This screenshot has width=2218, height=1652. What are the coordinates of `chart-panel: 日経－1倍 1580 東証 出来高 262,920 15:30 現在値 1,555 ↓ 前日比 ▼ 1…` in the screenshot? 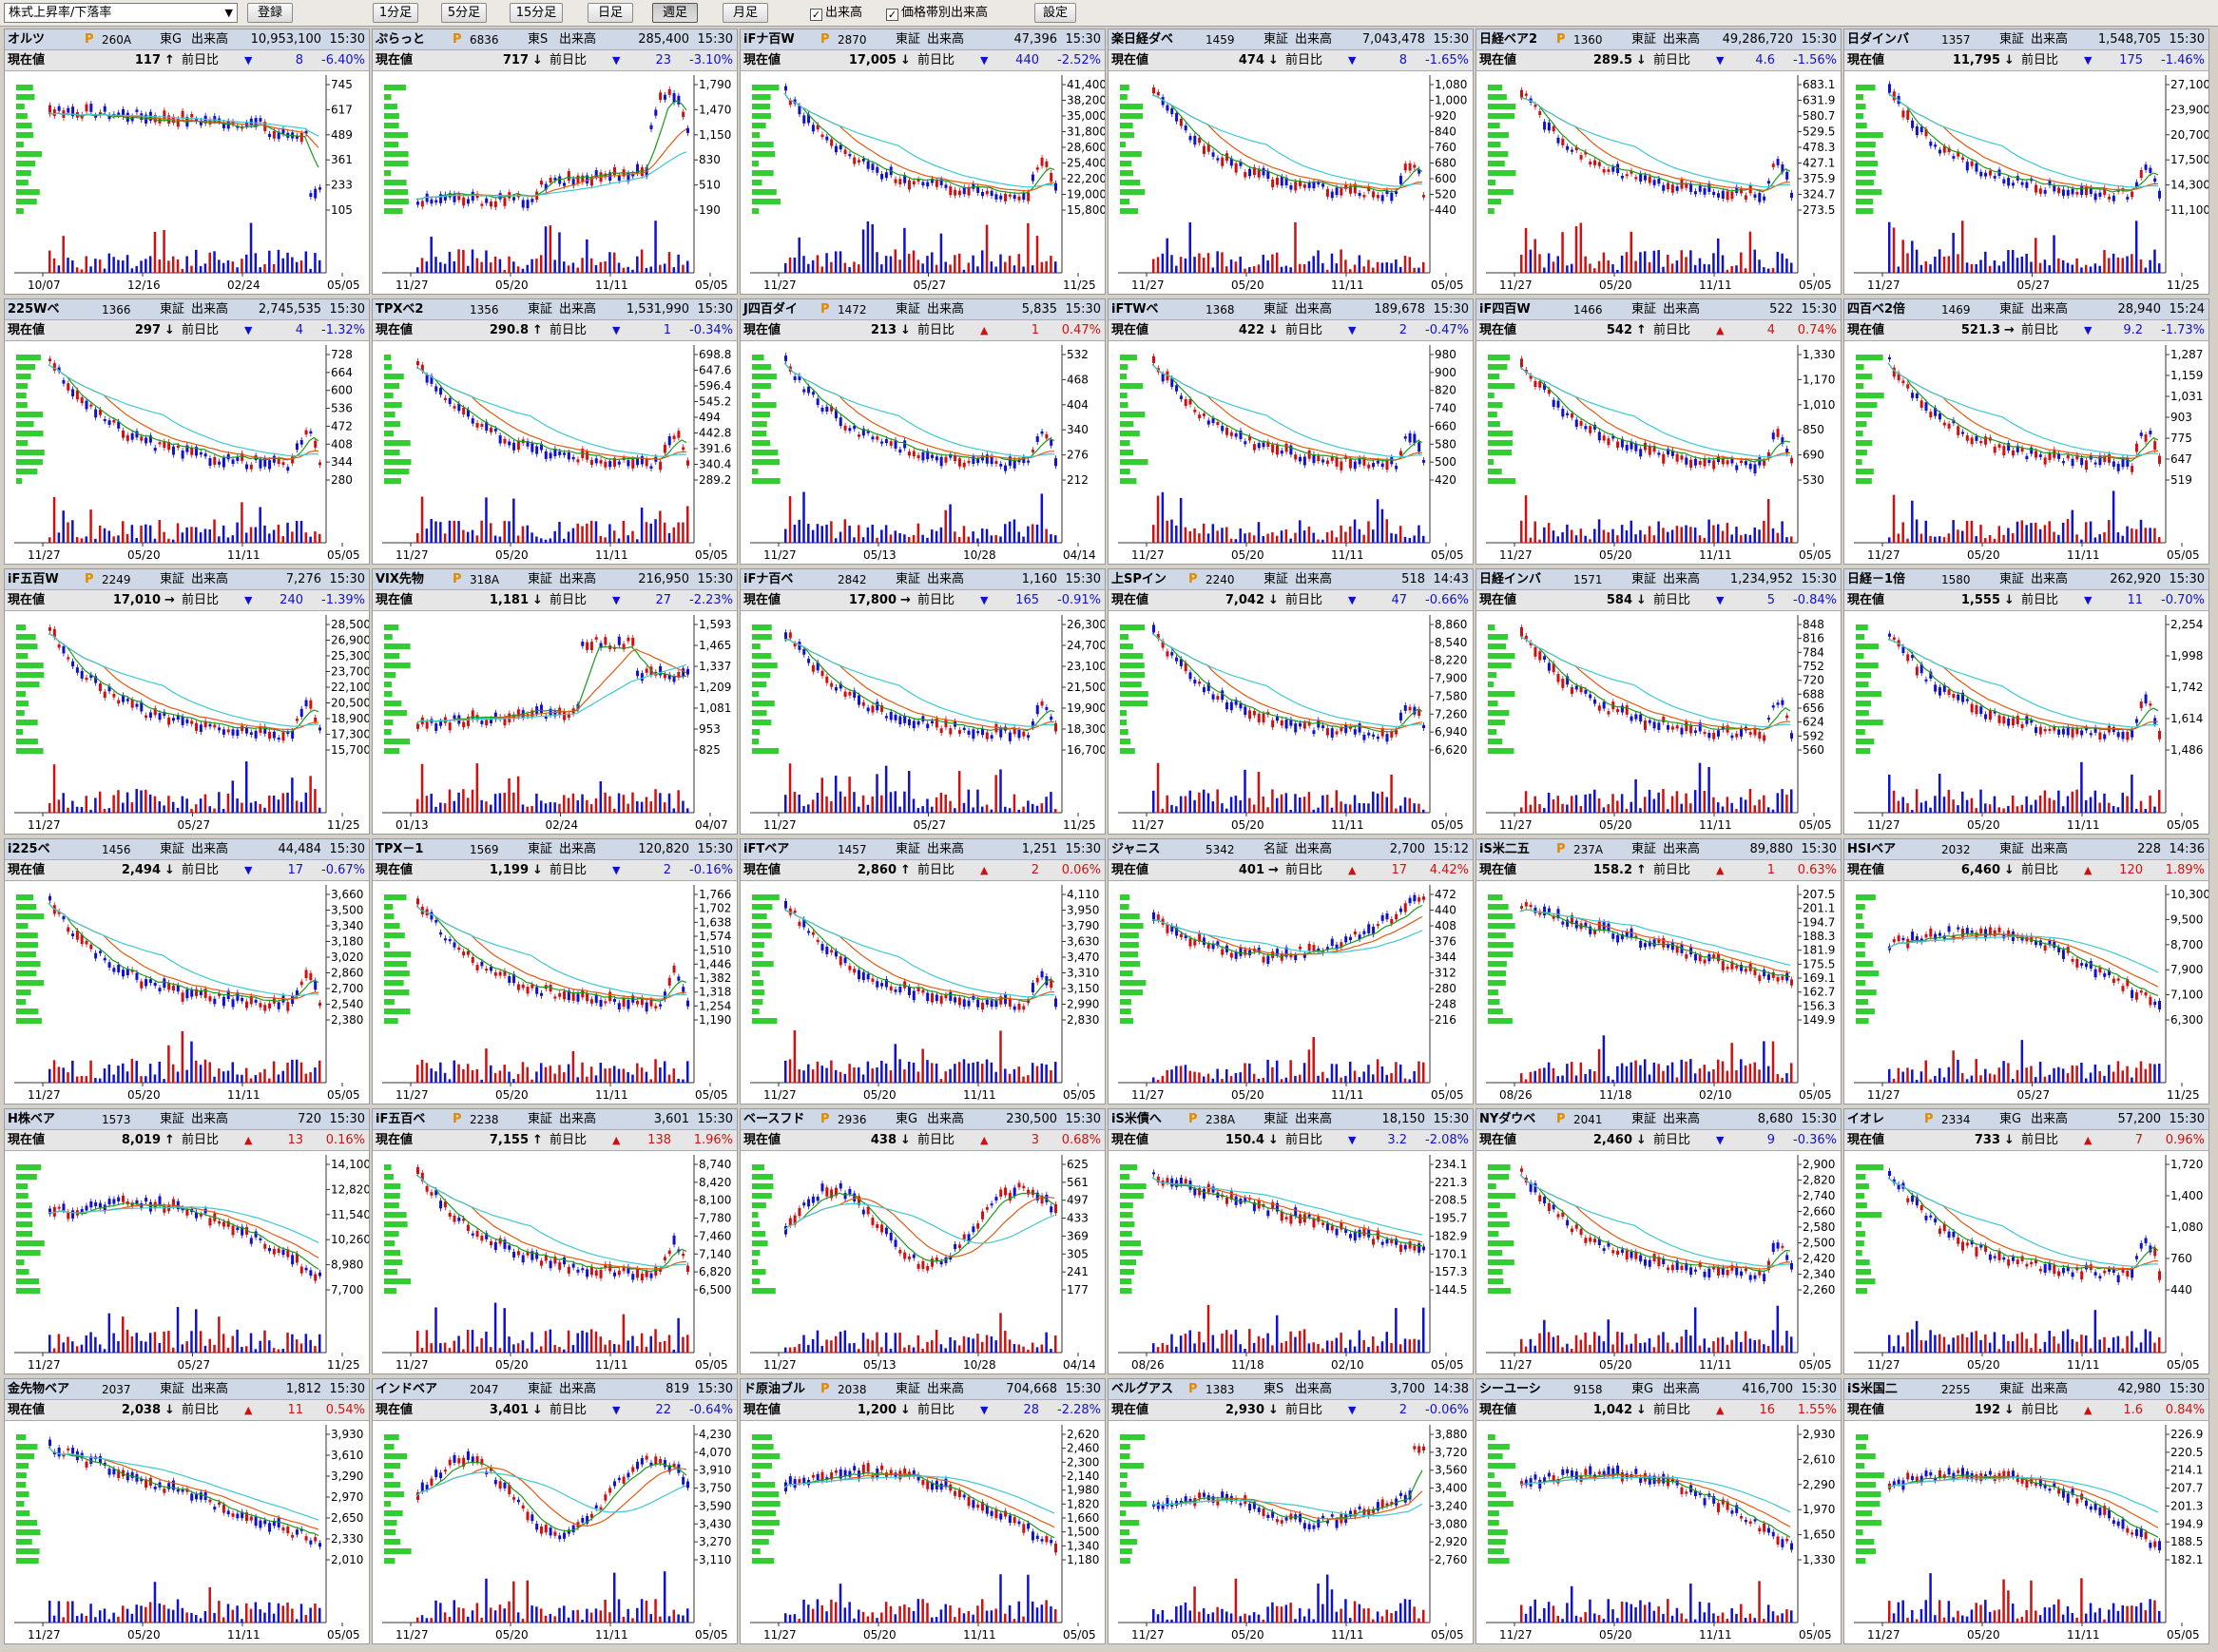 It's located at (2026, 701).